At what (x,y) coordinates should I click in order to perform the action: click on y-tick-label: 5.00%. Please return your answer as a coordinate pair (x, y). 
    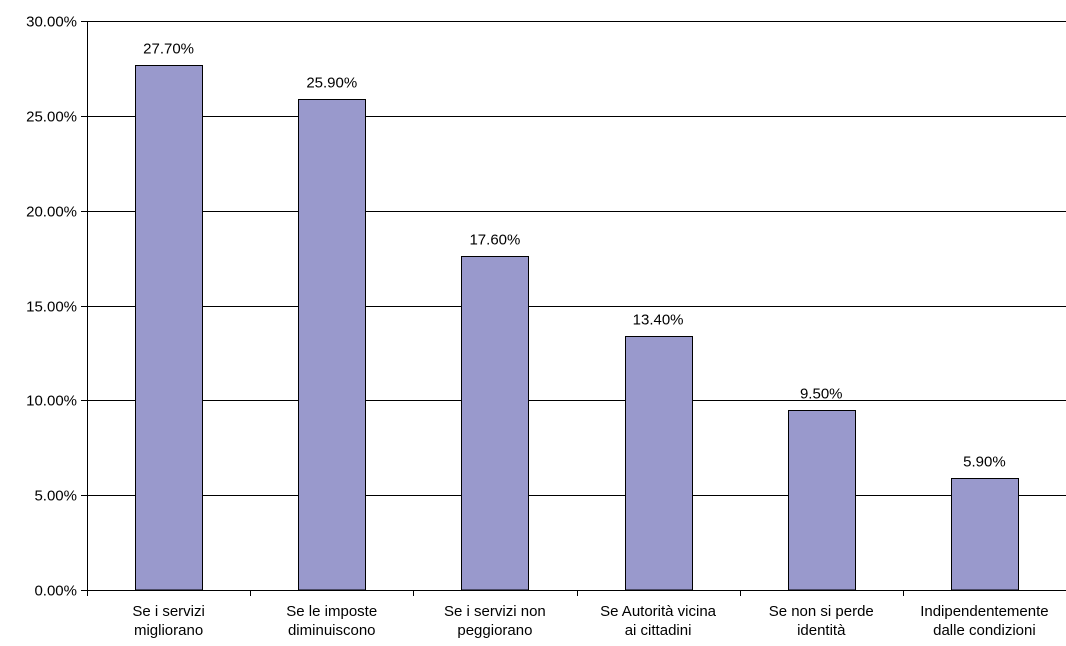
    Looking at the image, I should click on (55, 496).